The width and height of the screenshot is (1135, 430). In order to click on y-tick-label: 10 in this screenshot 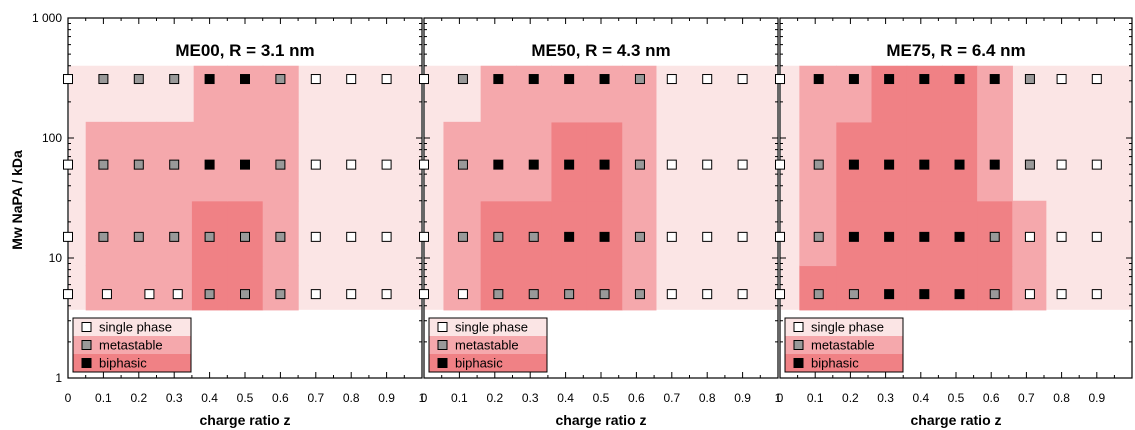, I will do `click(56, 258)`.